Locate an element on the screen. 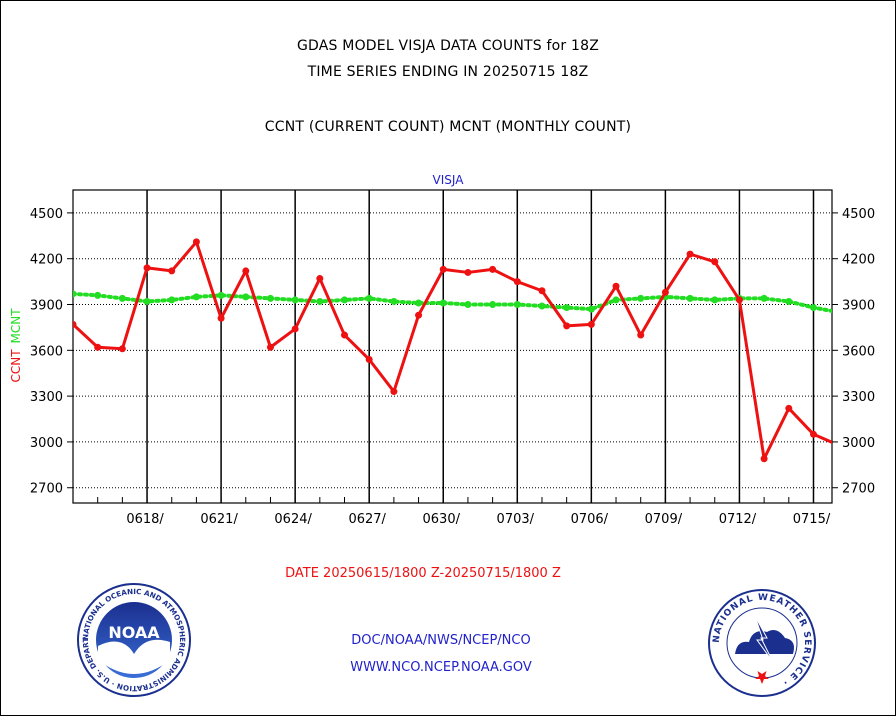 The image size is (896, 716). x-tick-label: 0618/ is located at coordinates (145, 519).